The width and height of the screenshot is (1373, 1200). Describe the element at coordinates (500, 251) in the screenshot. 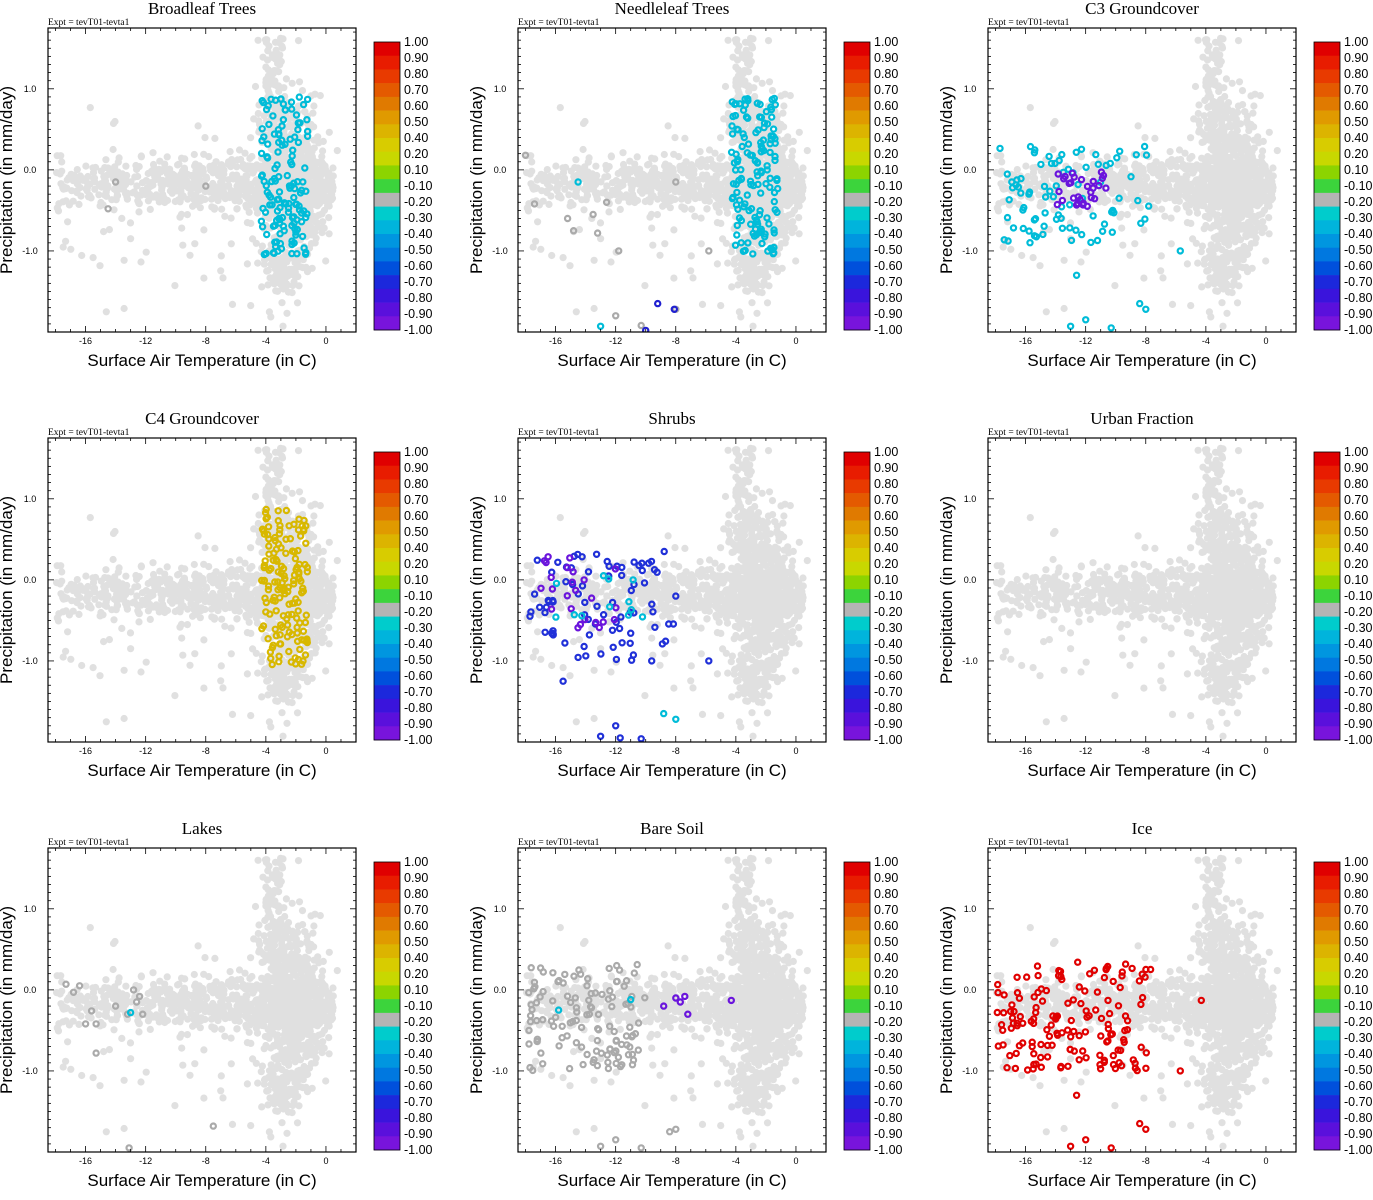

I see `y-tick-label: -1.0` at that location.